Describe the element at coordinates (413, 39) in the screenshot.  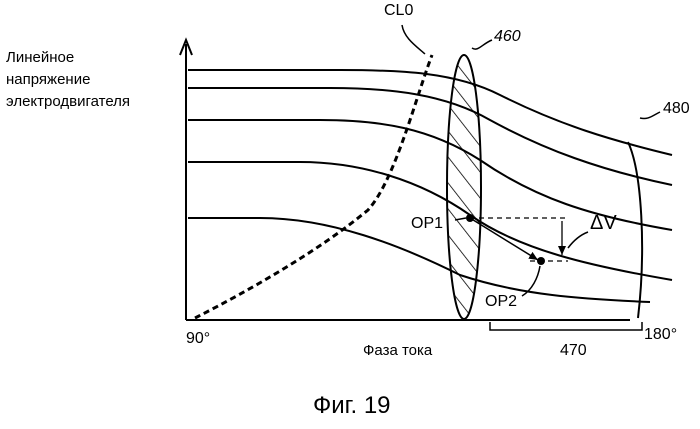
I see `cl0-leader` at that location.